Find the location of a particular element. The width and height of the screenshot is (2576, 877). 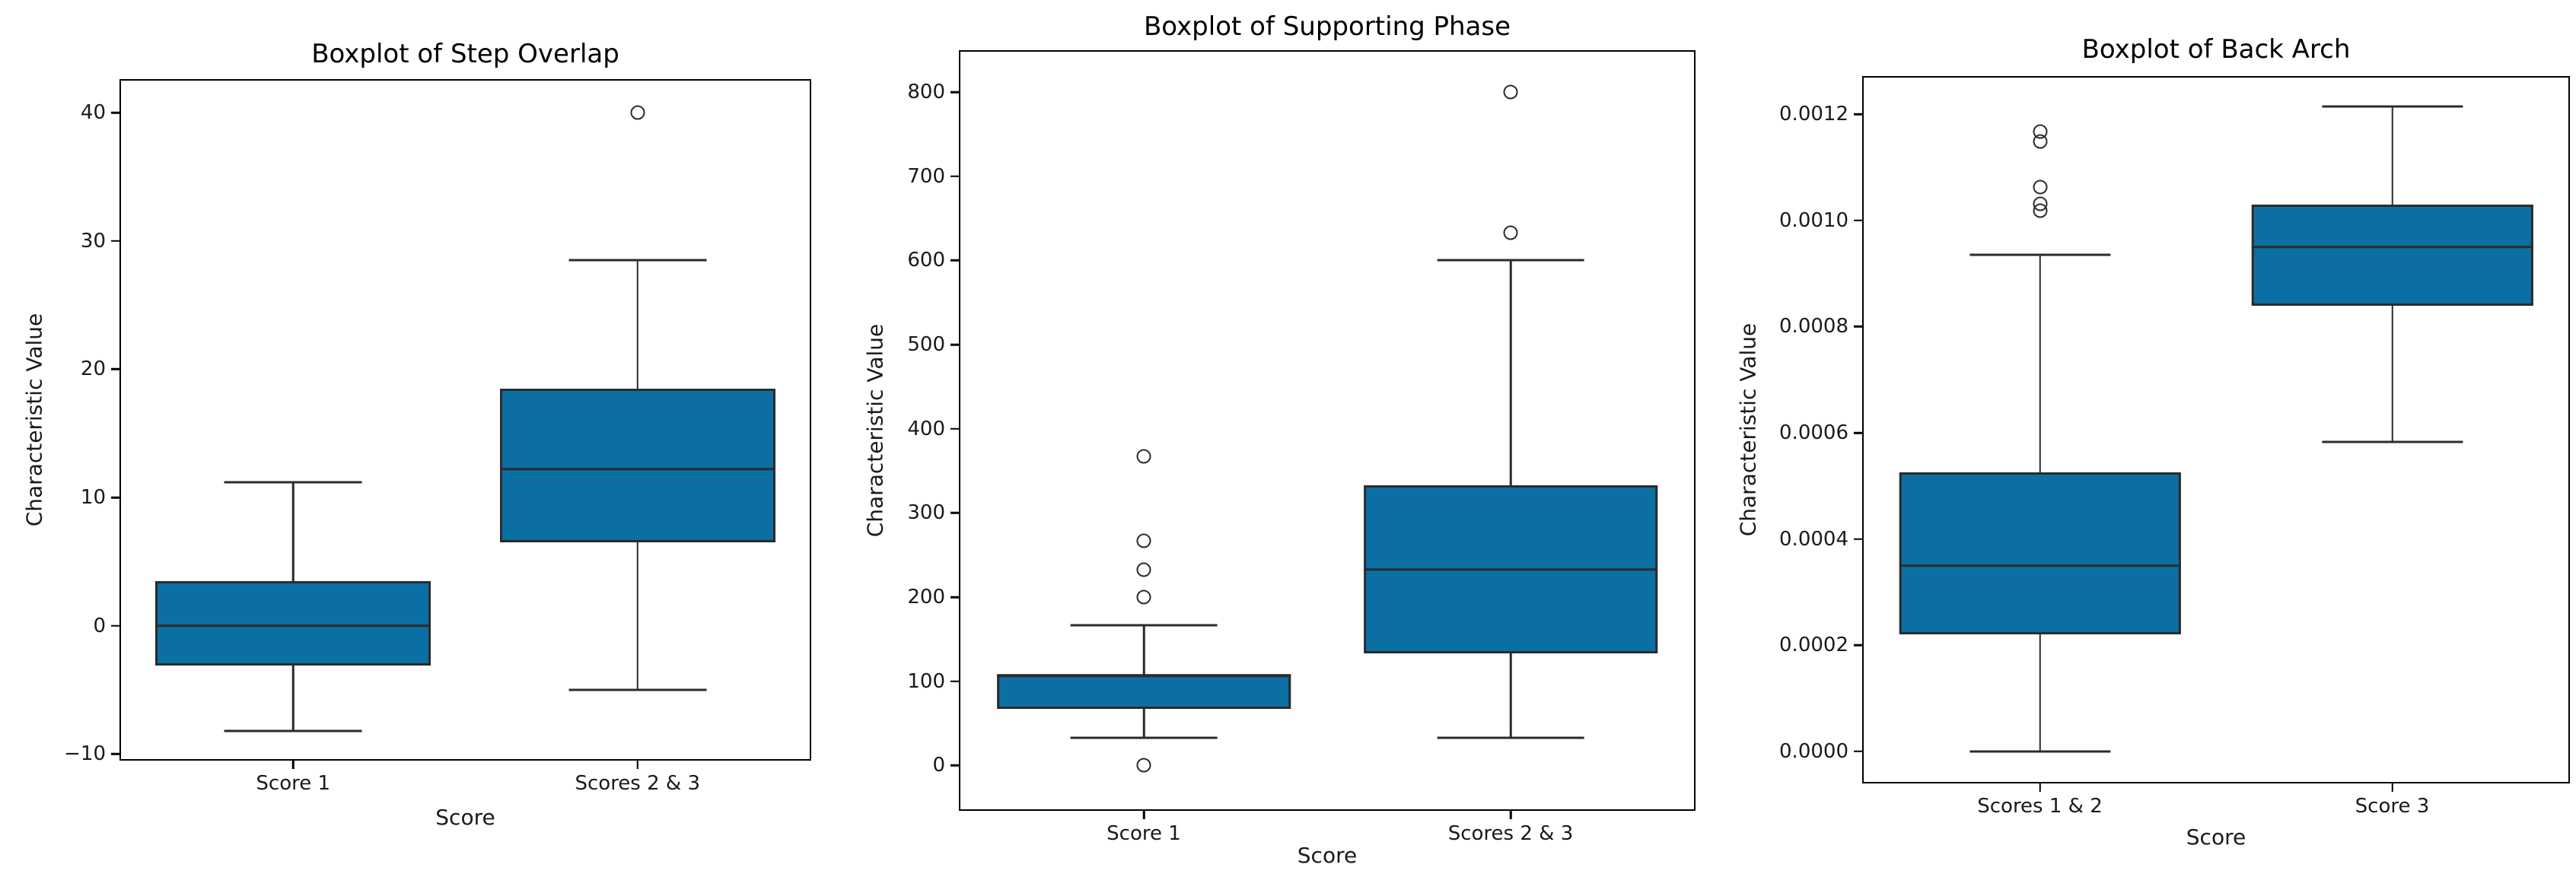

y-tick-label: 10 is located at coordinates (93, 497).